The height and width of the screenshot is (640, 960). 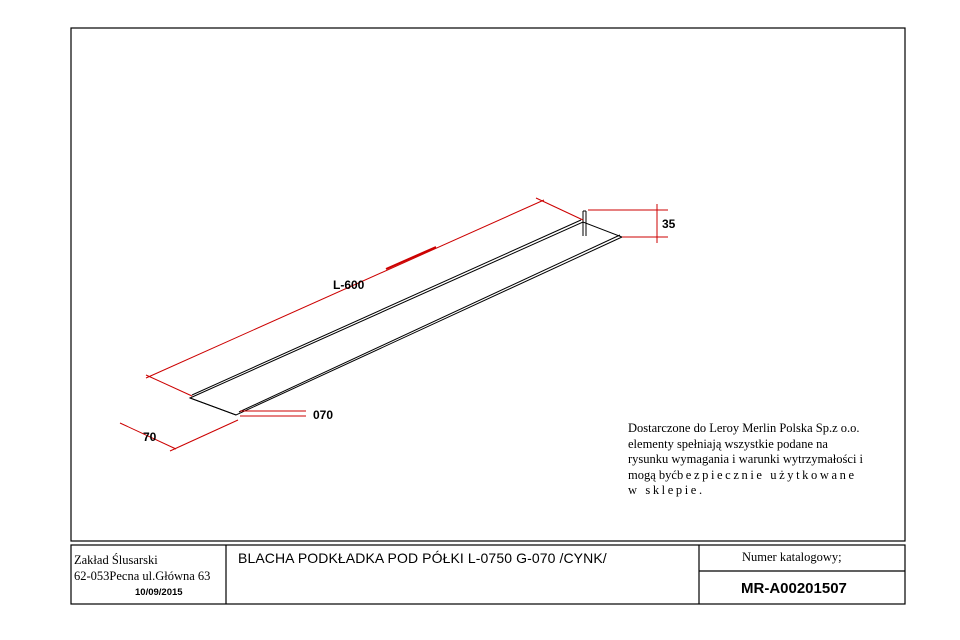 I want to click on height-dimension-label: 35, so click(x=669, y=224).